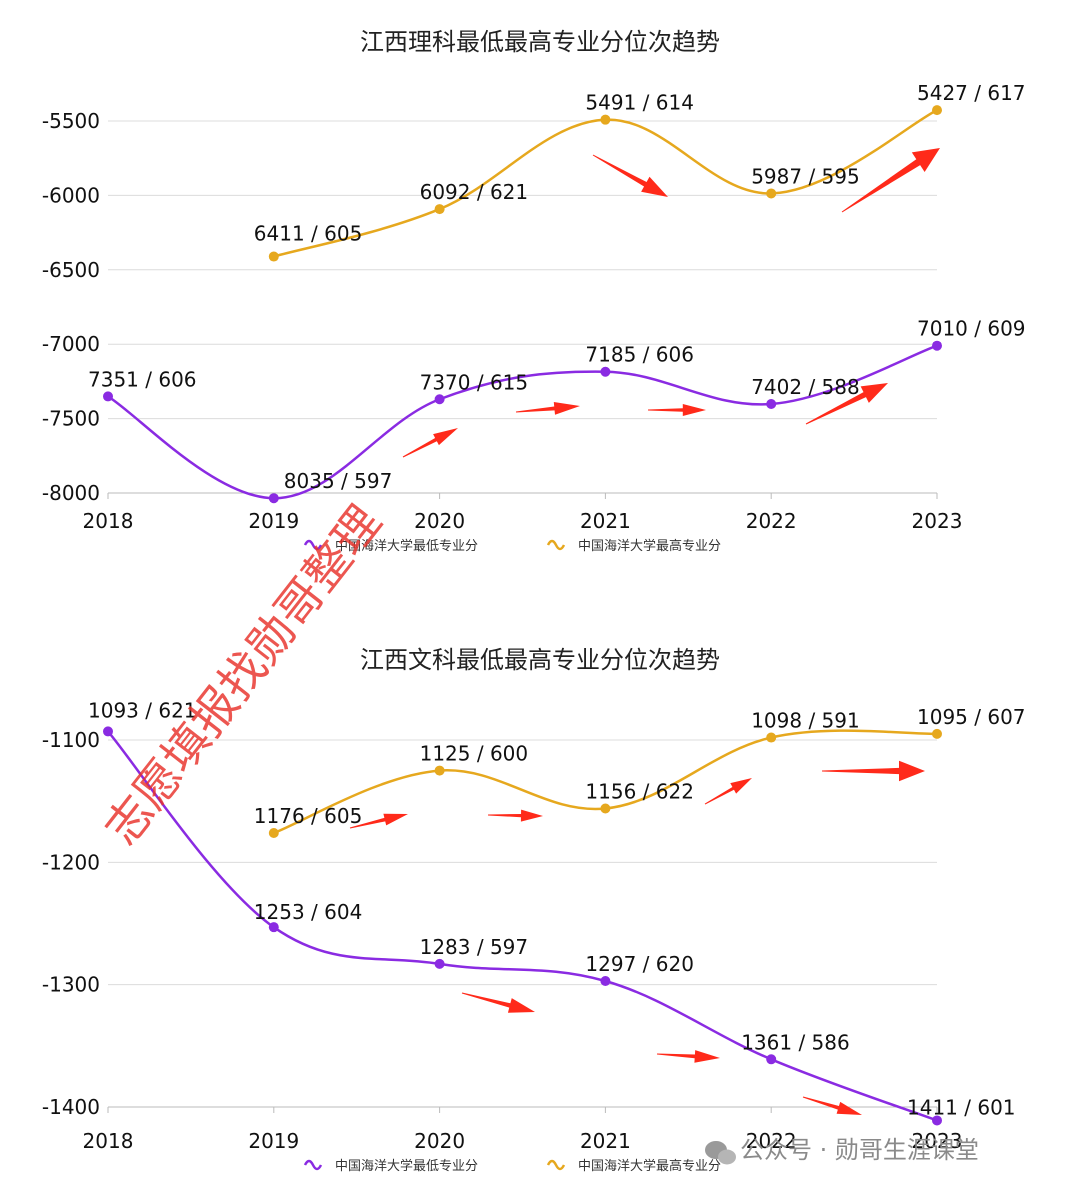 This screenshot has width=1080, height=1192. Describe the element at coordinates (474, 947) in the screenshot. I see `data-label: 1283 / 597` at that location.